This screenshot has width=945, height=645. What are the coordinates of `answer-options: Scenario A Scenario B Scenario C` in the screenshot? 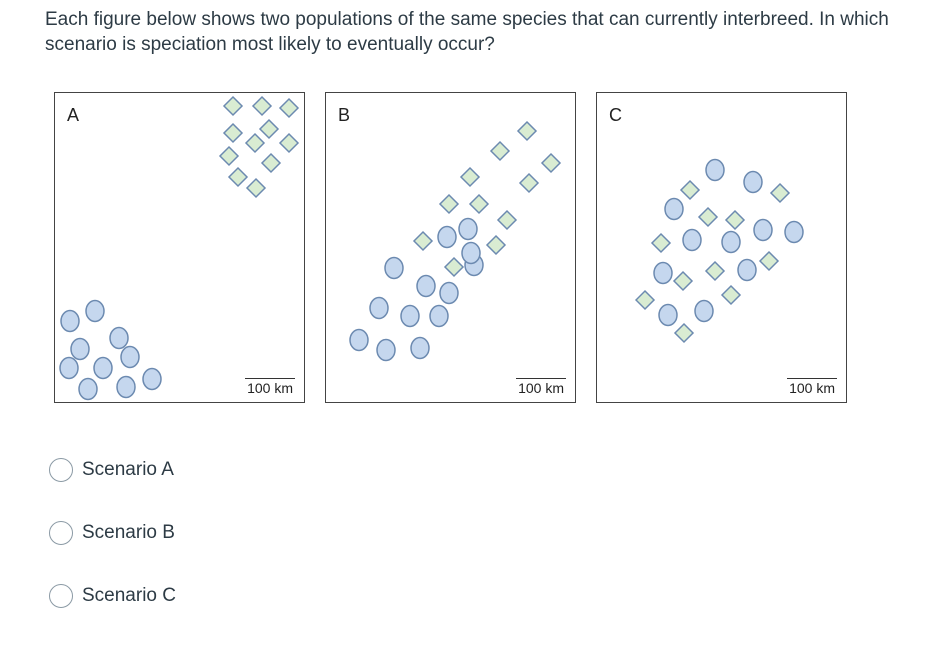 It's located at (112, 550).